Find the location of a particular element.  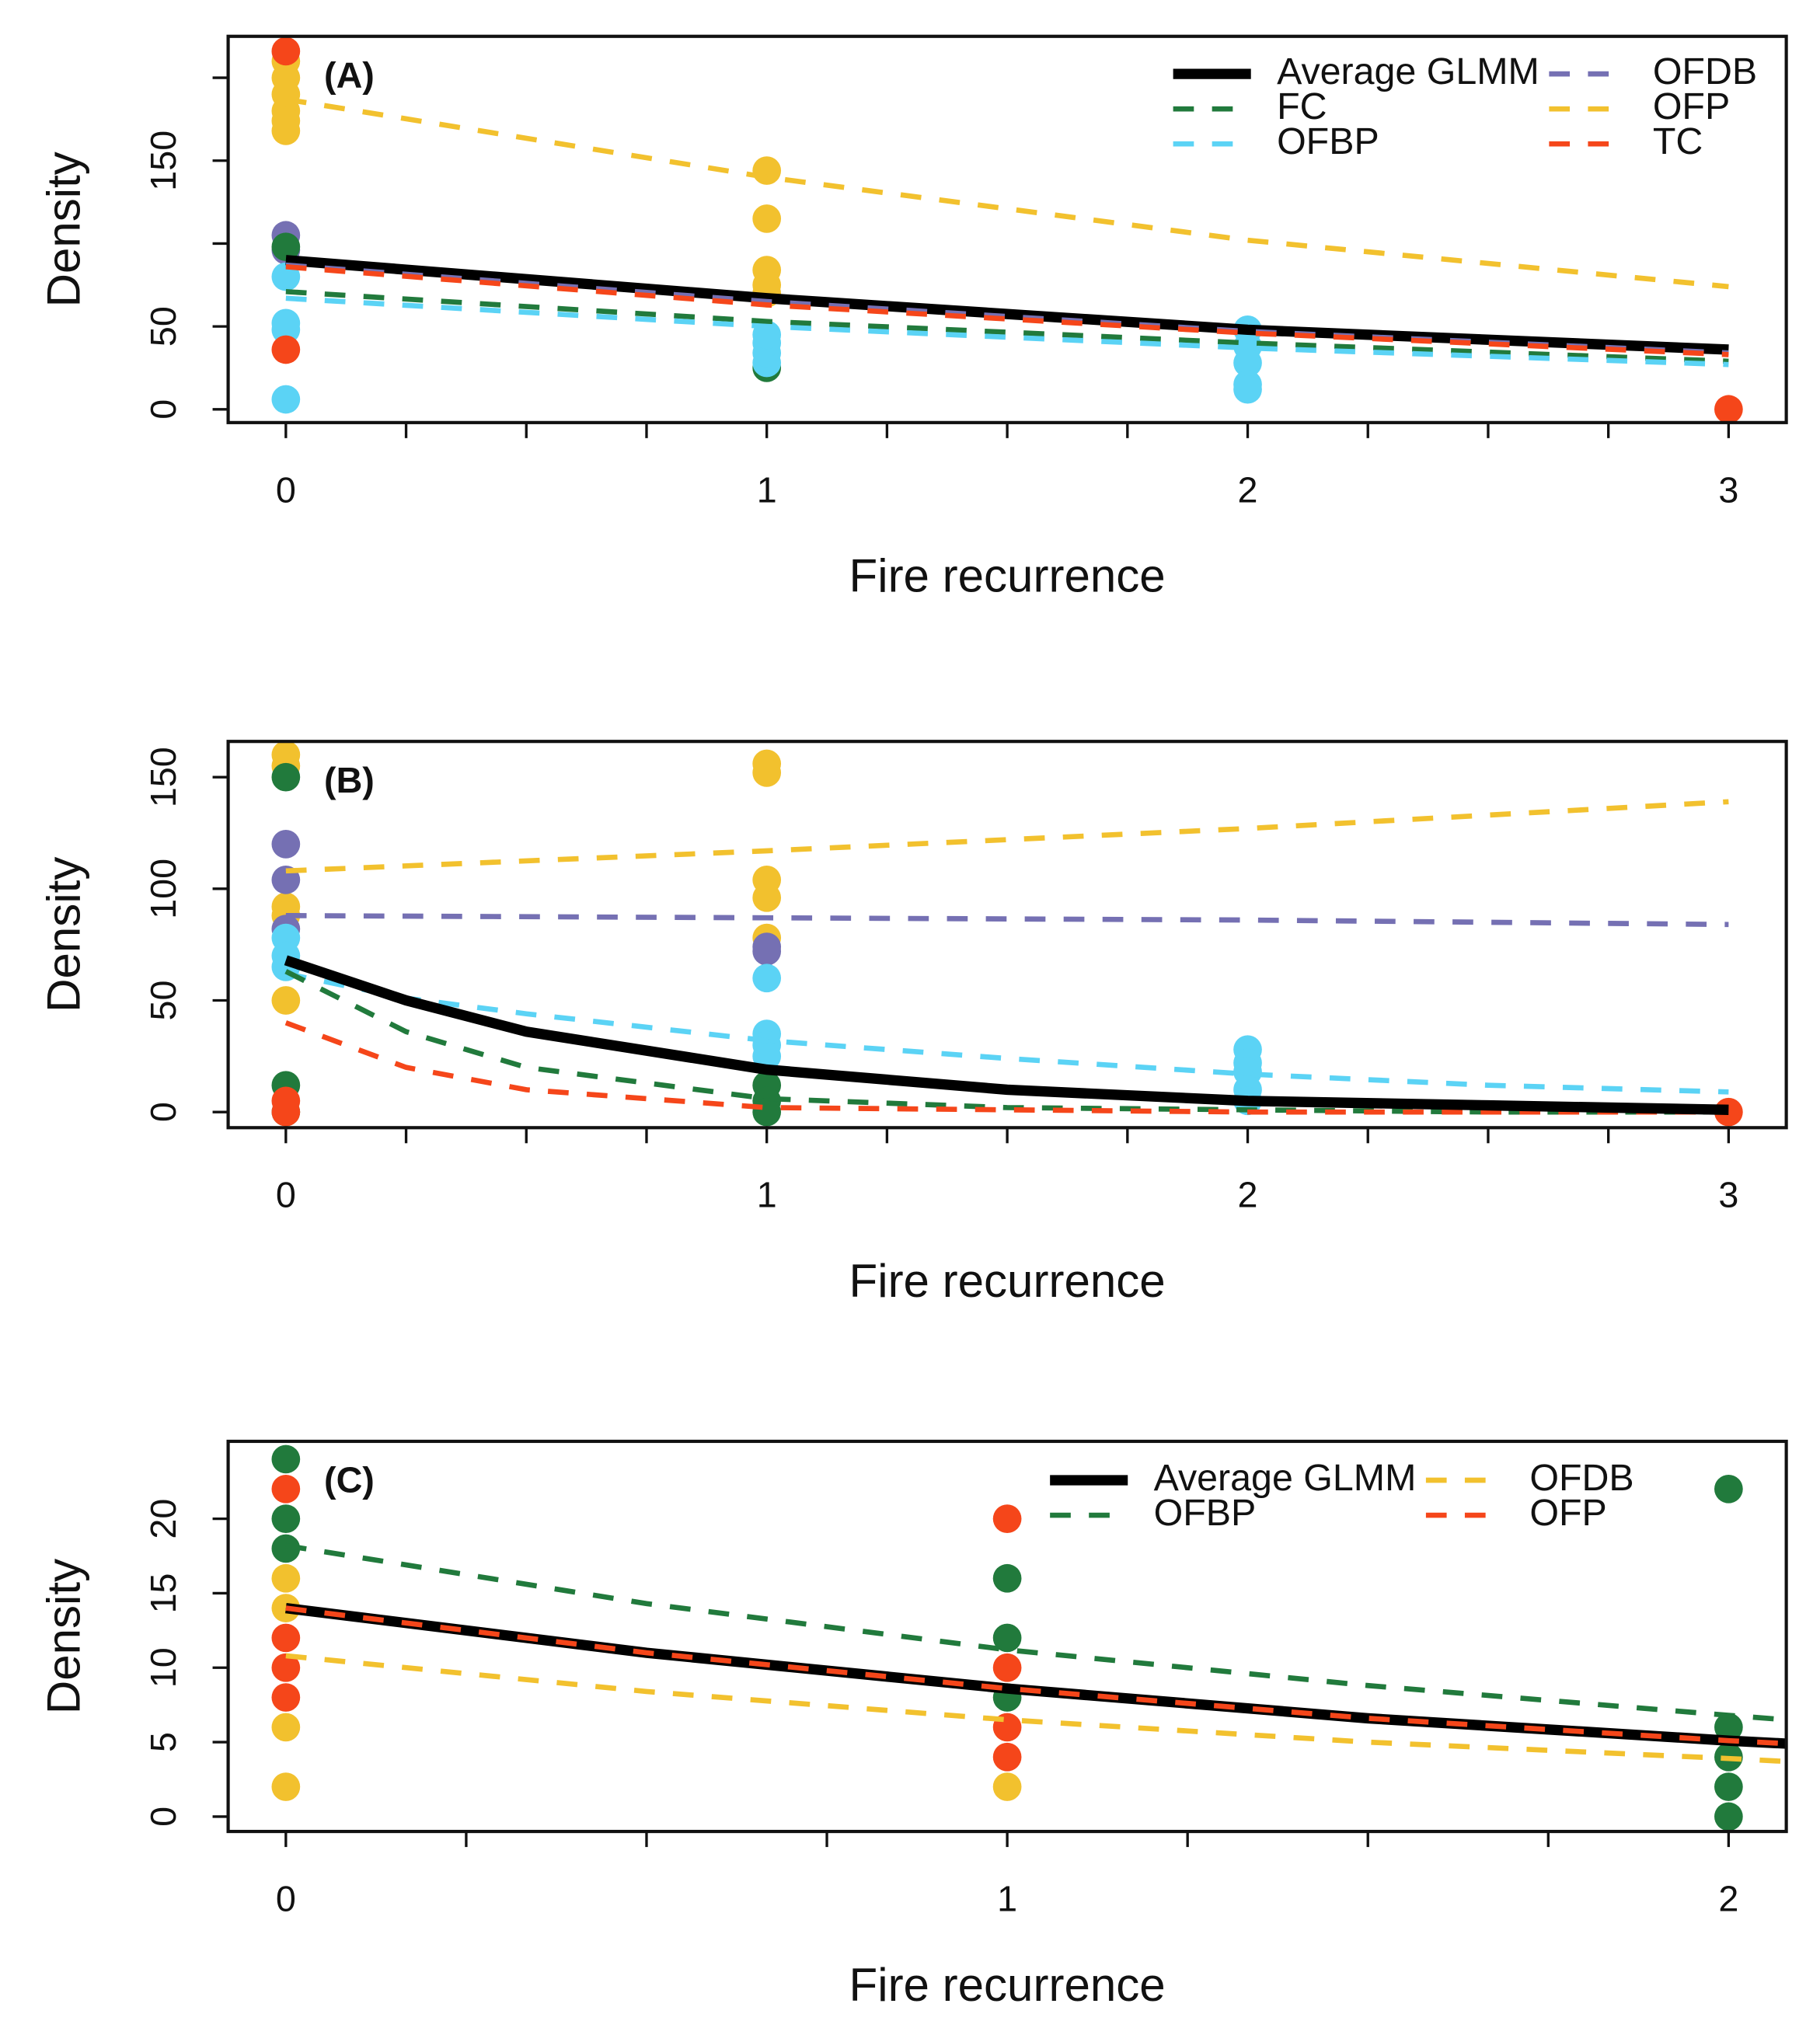

legend-label: TC is located at coordinates (1678, 141).